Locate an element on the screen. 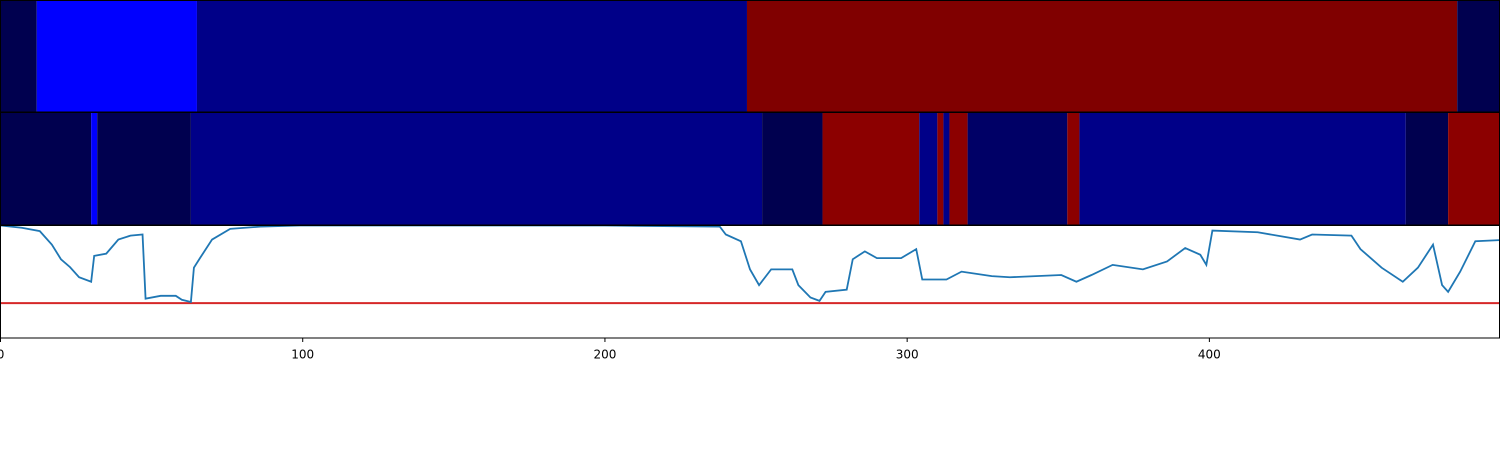 The width and height of the screenshot is (1500, 450). x-tick-label: 100 is located at coordinates (302, 355).